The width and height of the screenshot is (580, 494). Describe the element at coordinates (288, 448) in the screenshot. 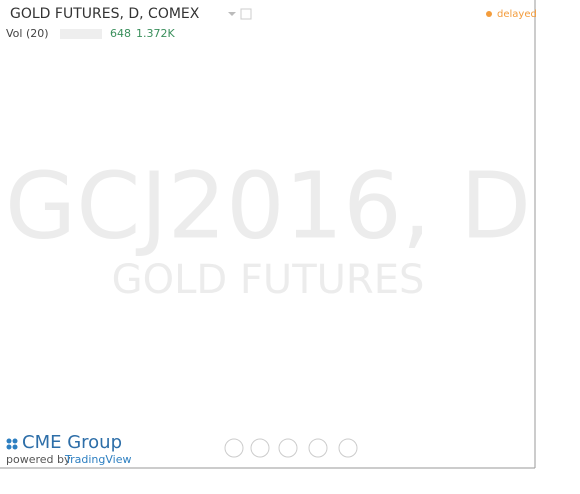

I see `reset-button` at that location.